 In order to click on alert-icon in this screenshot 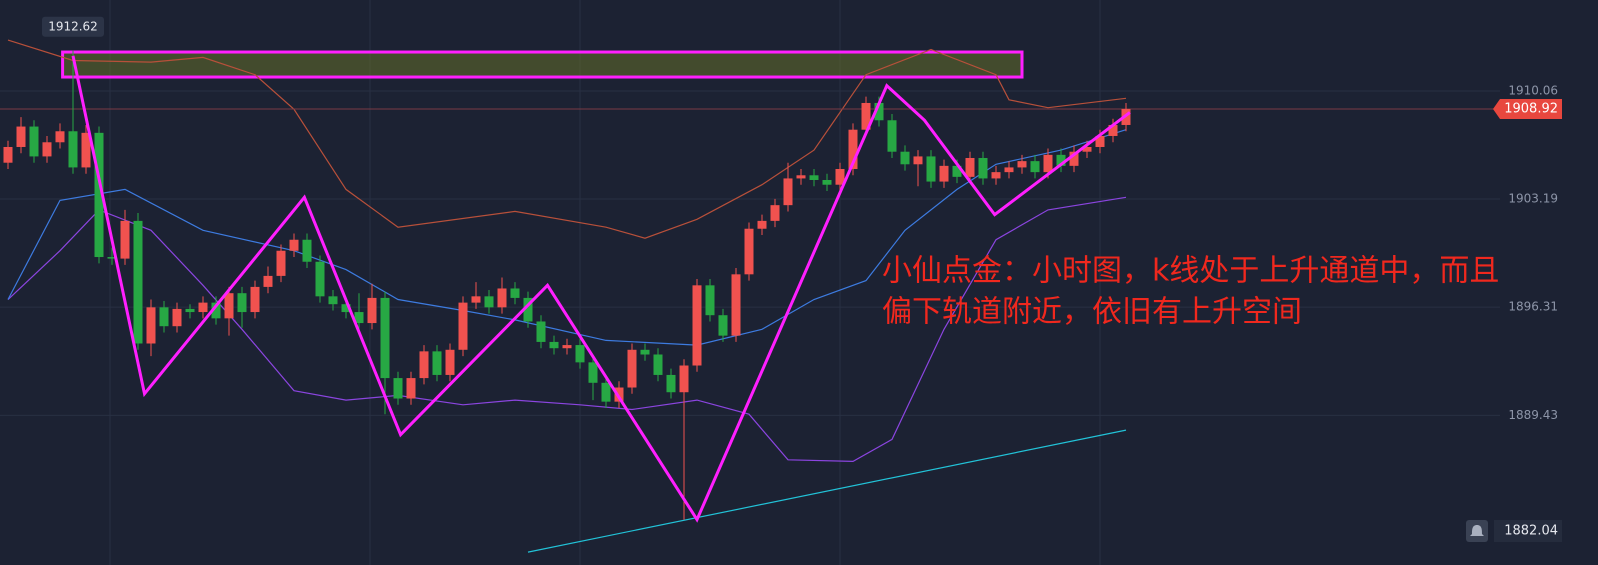, I will do `click(1477, 530)`.